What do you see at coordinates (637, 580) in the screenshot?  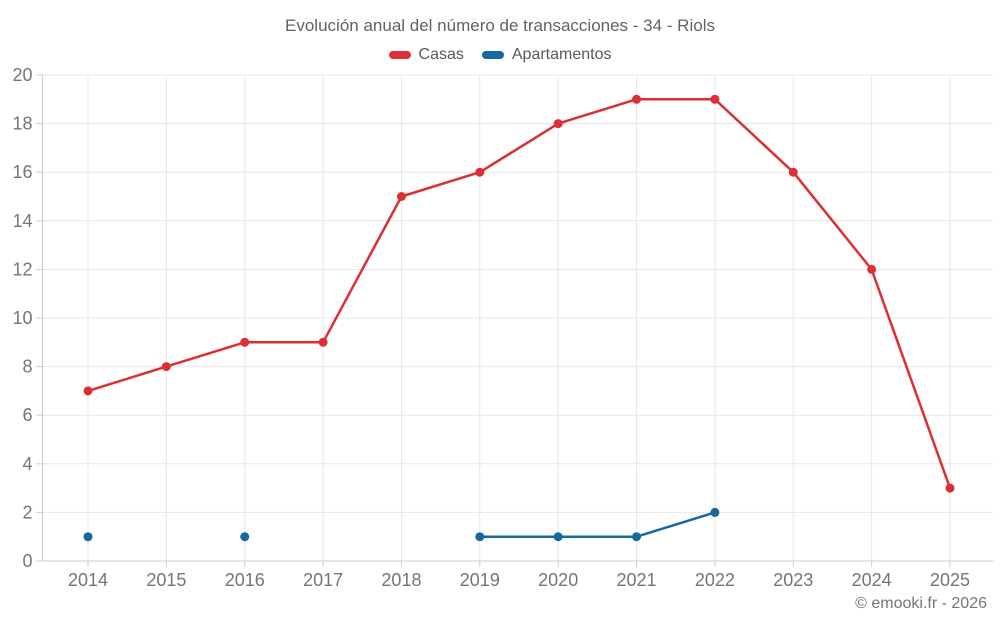 I see `svg-text: 2021` at bounding box center [637, 580].